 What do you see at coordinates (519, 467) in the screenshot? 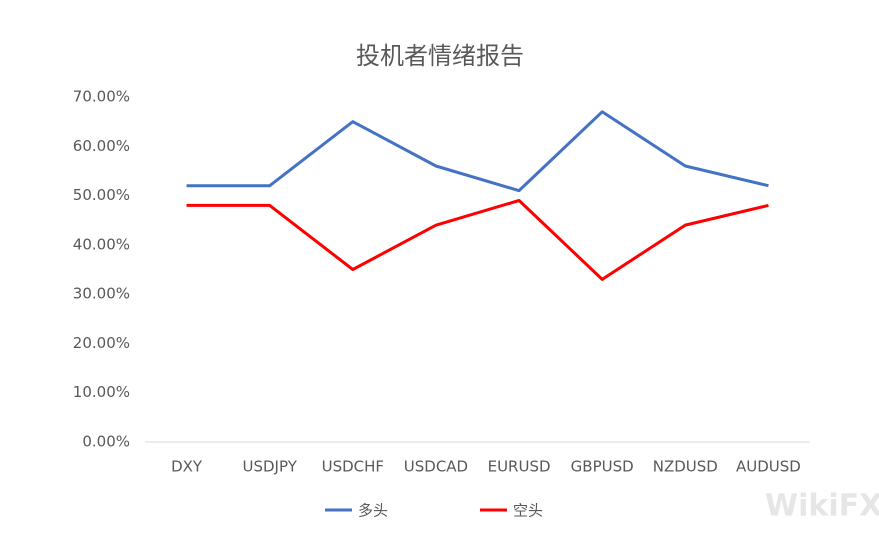
I see `x-tick-label: EURUSD` at bounding box center [519, 467].